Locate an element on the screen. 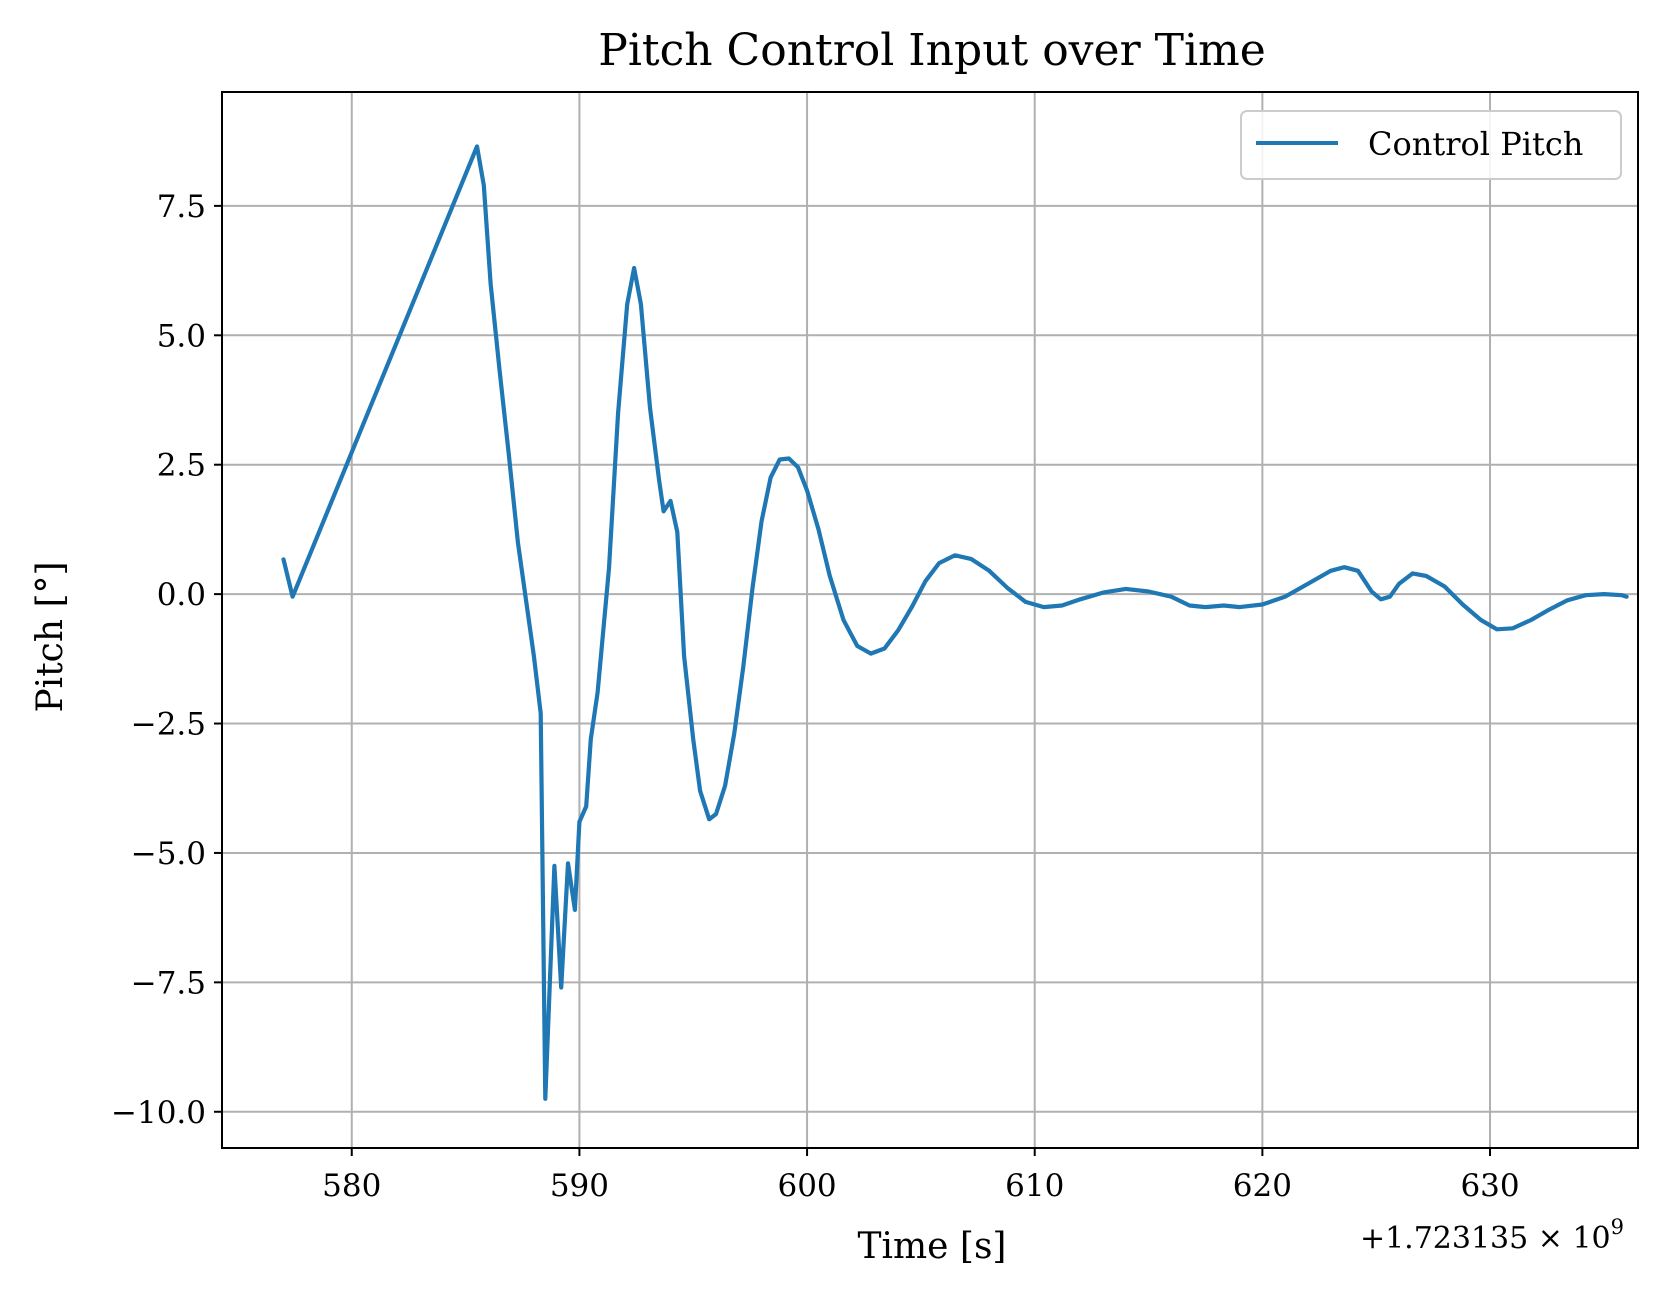  legend-label: Control Pitch is located at coordinates (1475, 144).